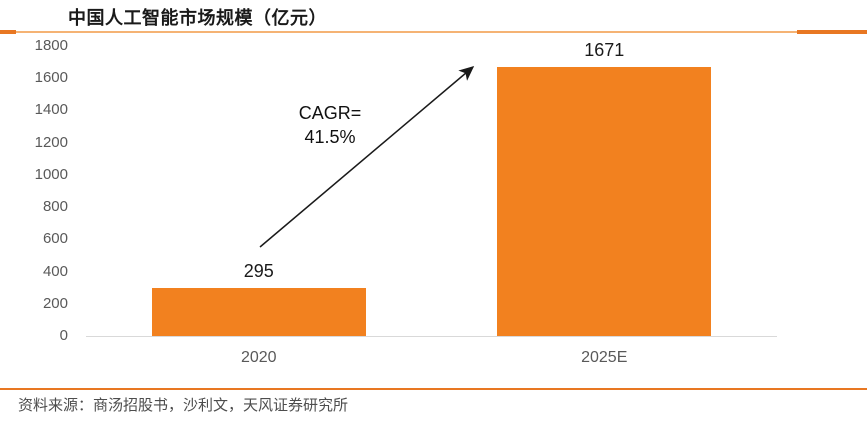 This screenshot has height=421, width=867. Describe the element at coordinates (55, 239) in the screenshot. I see `y-tick-label: 600` at that location.